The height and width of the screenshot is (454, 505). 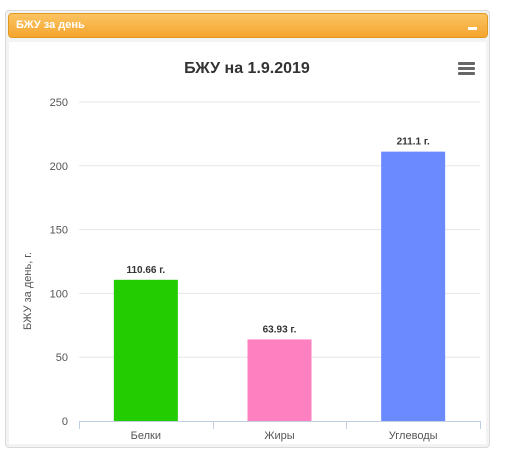 I want to click on y-tick-label: 250, so click(x=59, y=103).